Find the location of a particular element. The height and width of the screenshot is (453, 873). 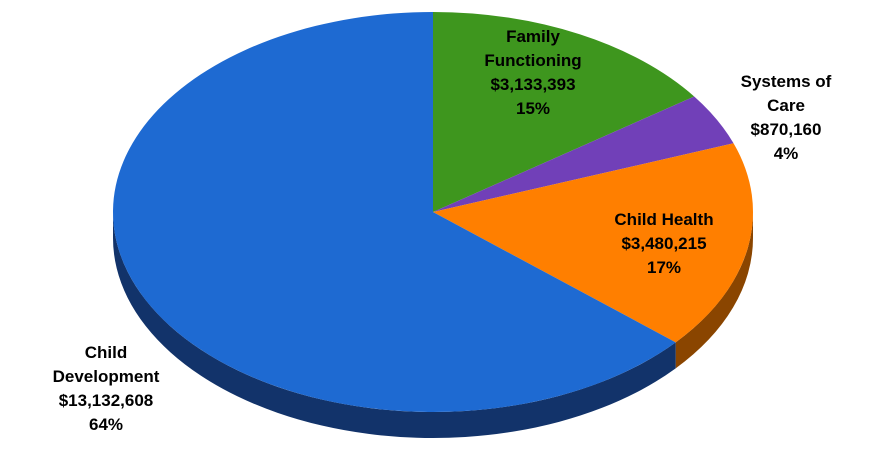

slice-amount-label: $3,133,393 is located at coordinates (532, 84).